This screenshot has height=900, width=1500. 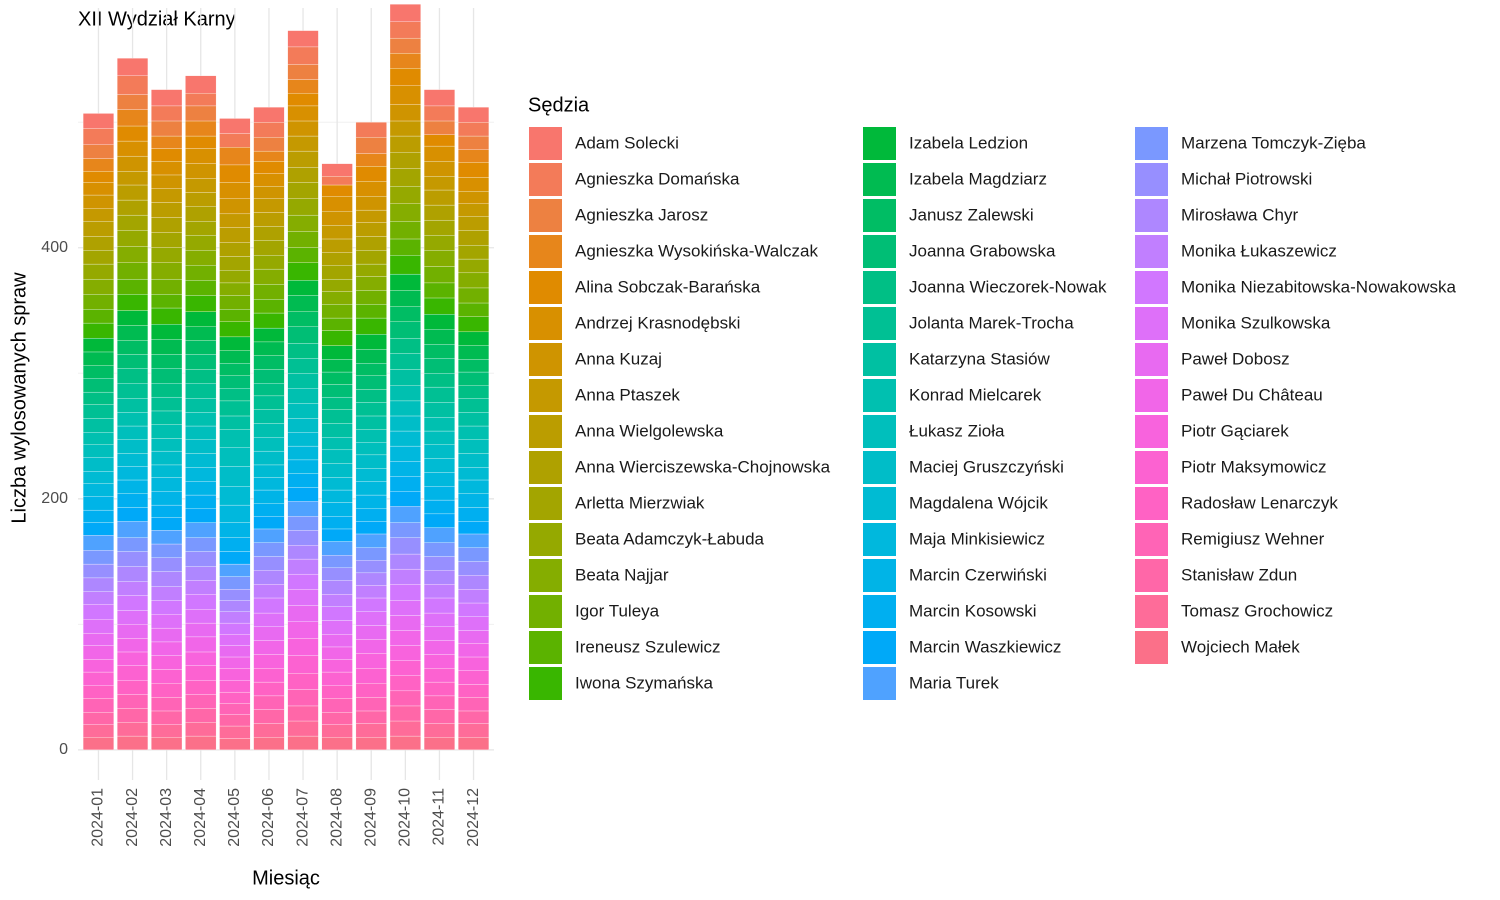 I want to click on legend-label: Michał Piotrowski, so click(x=1246, y=178).